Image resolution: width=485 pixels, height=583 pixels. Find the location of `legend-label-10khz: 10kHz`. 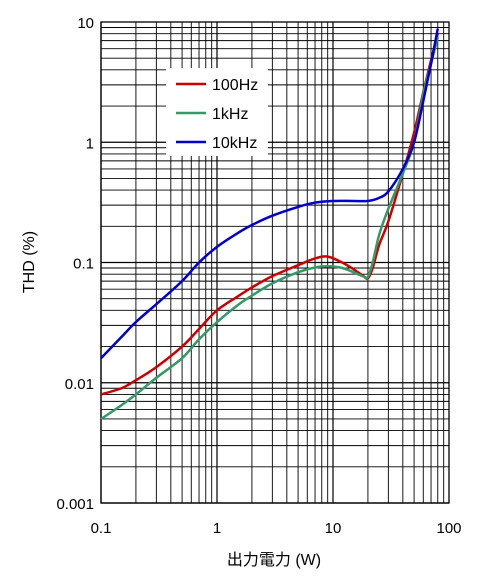

legend-label-10khz: 10kHz is located at coordinates (234, 143).